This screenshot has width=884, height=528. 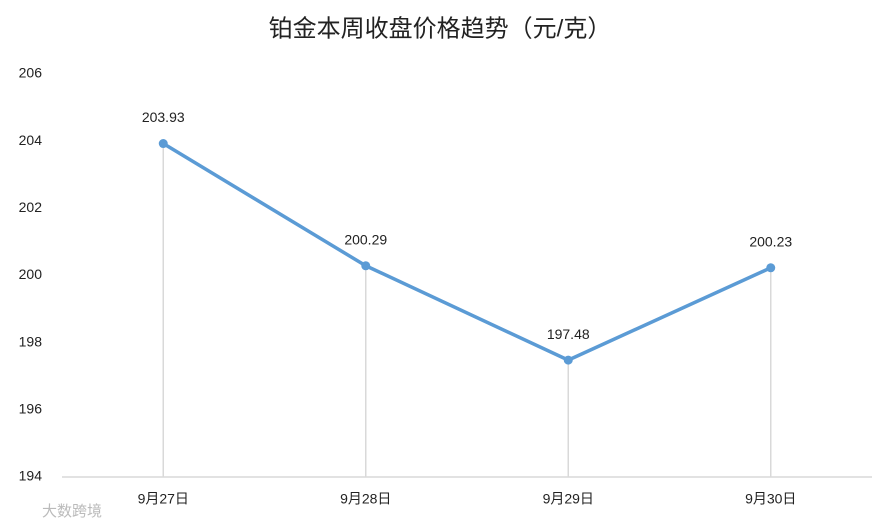 I want to click on y-tick-label: 200, so click(x=31, y=274).